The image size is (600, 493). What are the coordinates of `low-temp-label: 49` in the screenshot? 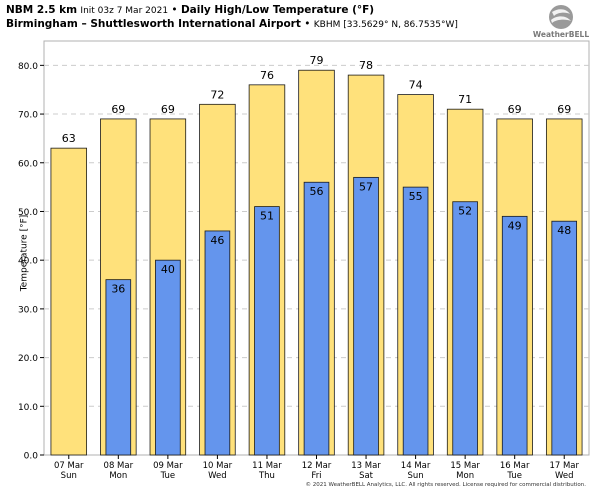 It's located at (515, 225).